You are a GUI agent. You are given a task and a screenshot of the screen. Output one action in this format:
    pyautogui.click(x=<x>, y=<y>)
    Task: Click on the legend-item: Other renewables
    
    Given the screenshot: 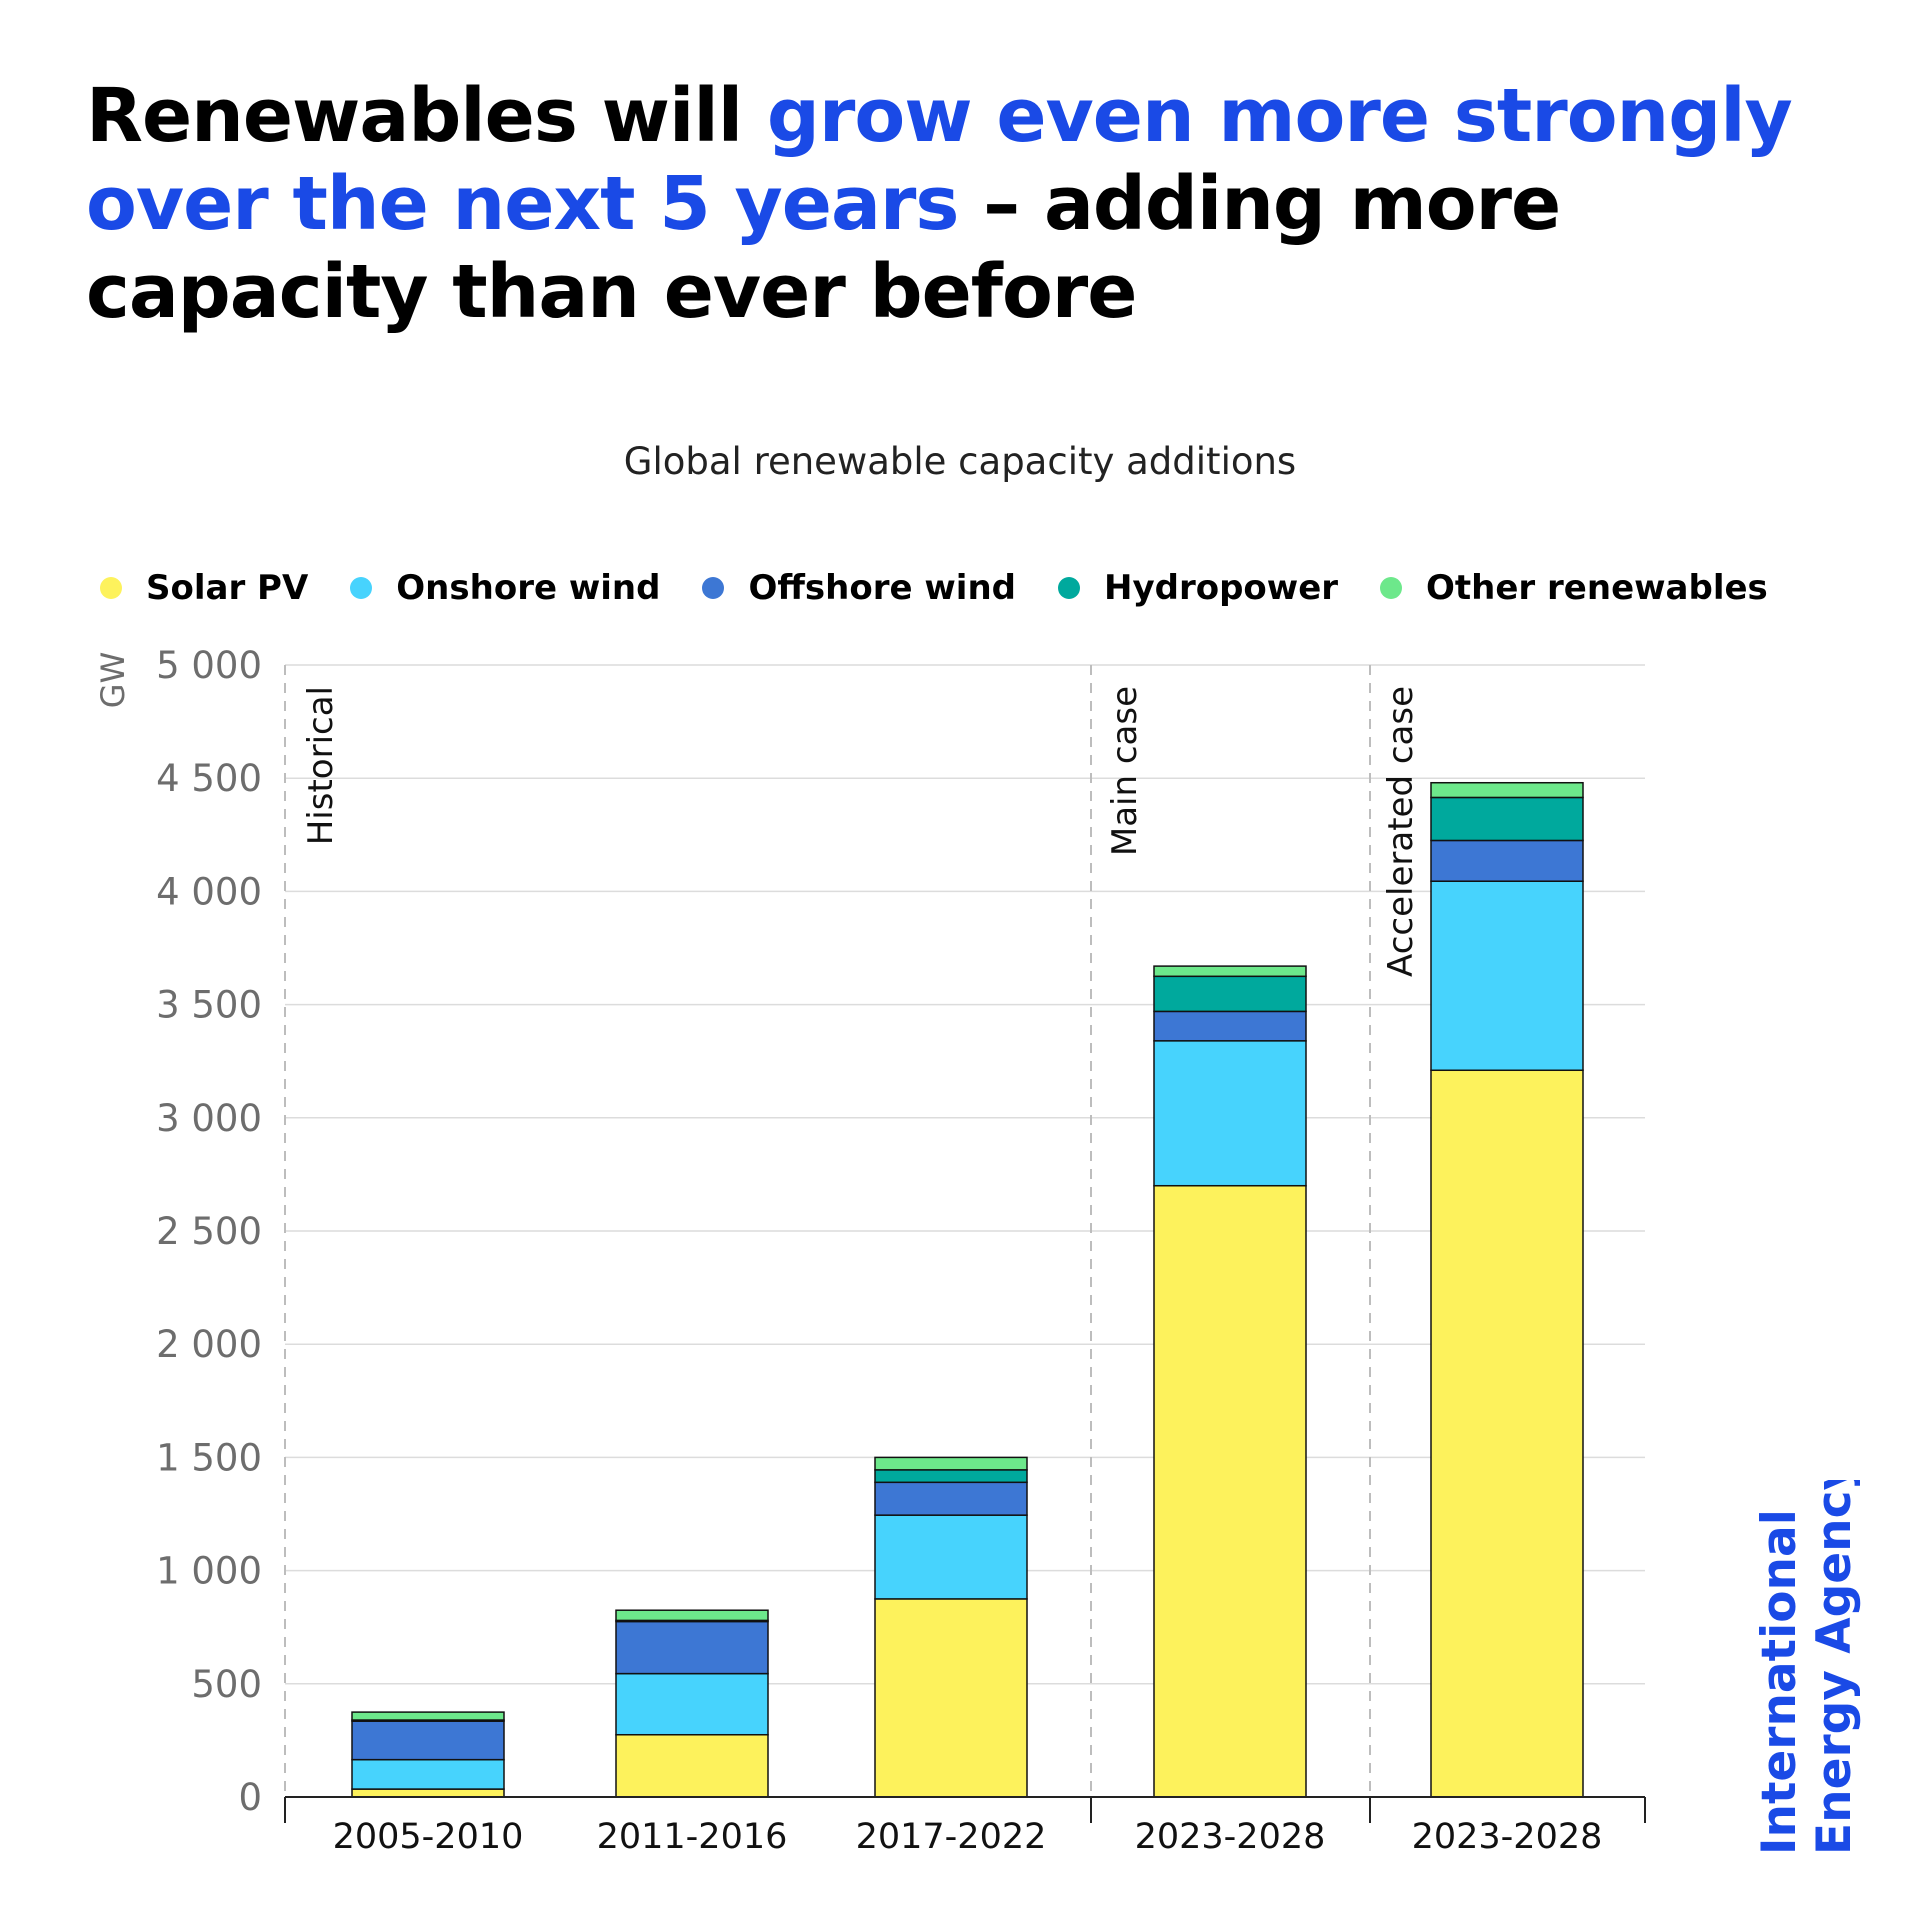 What is the action you would take?
    pyautogui.click(x=1574, y=588)
    